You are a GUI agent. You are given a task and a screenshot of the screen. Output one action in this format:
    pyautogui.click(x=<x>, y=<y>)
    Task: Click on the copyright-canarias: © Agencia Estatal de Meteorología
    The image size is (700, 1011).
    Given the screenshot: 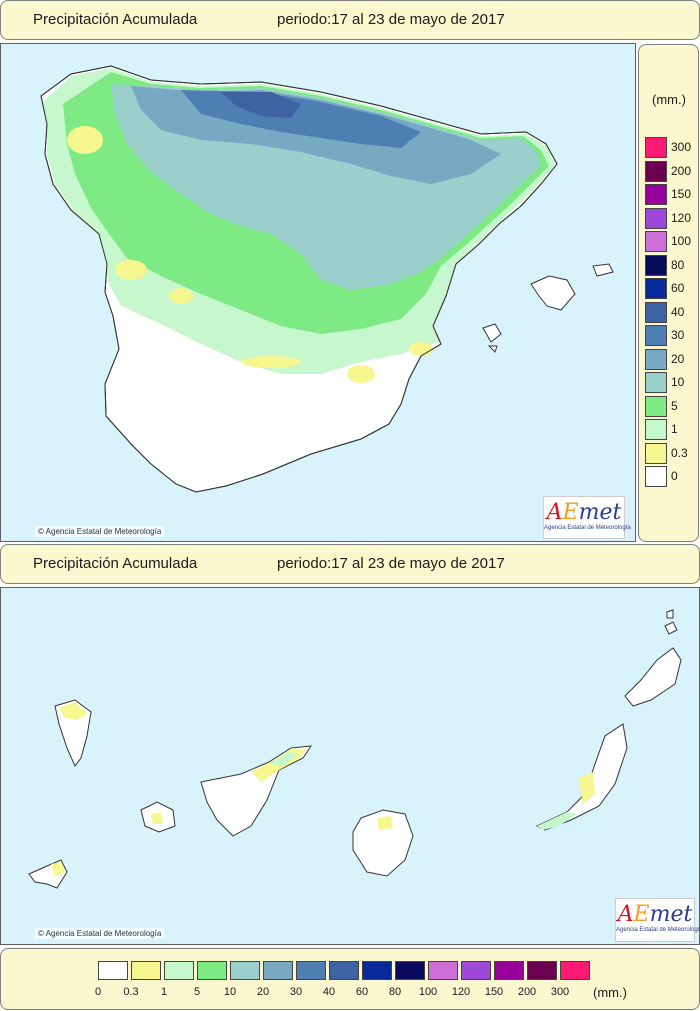 What is the action you would take?
    pyautogui.click(x=100, y=933)
    